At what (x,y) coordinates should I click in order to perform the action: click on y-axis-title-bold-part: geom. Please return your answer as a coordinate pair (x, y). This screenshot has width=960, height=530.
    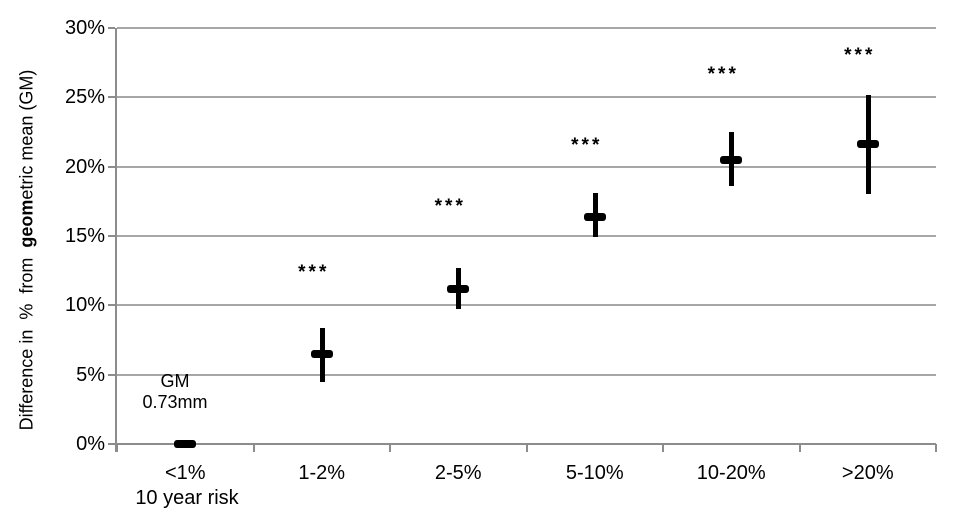
    Looking at the image, I should click on (26, 223).